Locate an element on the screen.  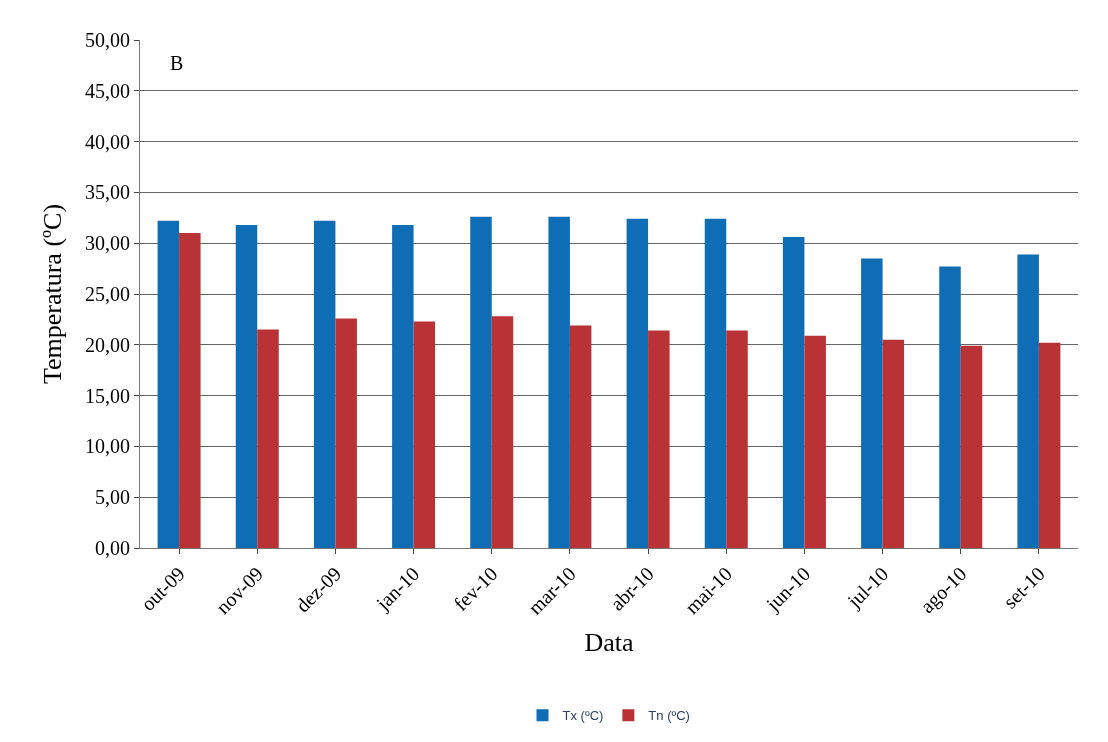
y-tick-label: 20,00 is located at coordinates (107, 344).